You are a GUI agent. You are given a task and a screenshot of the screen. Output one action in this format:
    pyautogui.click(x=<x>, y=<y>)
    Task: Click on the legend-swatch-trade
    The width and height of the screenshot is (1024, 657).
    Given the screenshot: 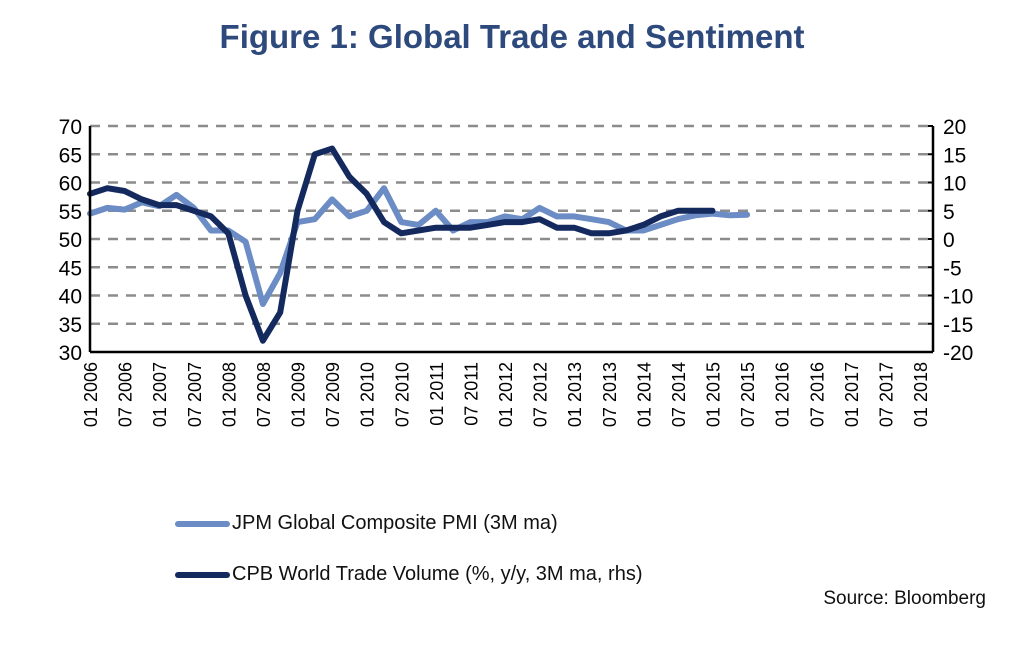 What is the action you would take?
    pyautogui.click(x=202, y=574)
    